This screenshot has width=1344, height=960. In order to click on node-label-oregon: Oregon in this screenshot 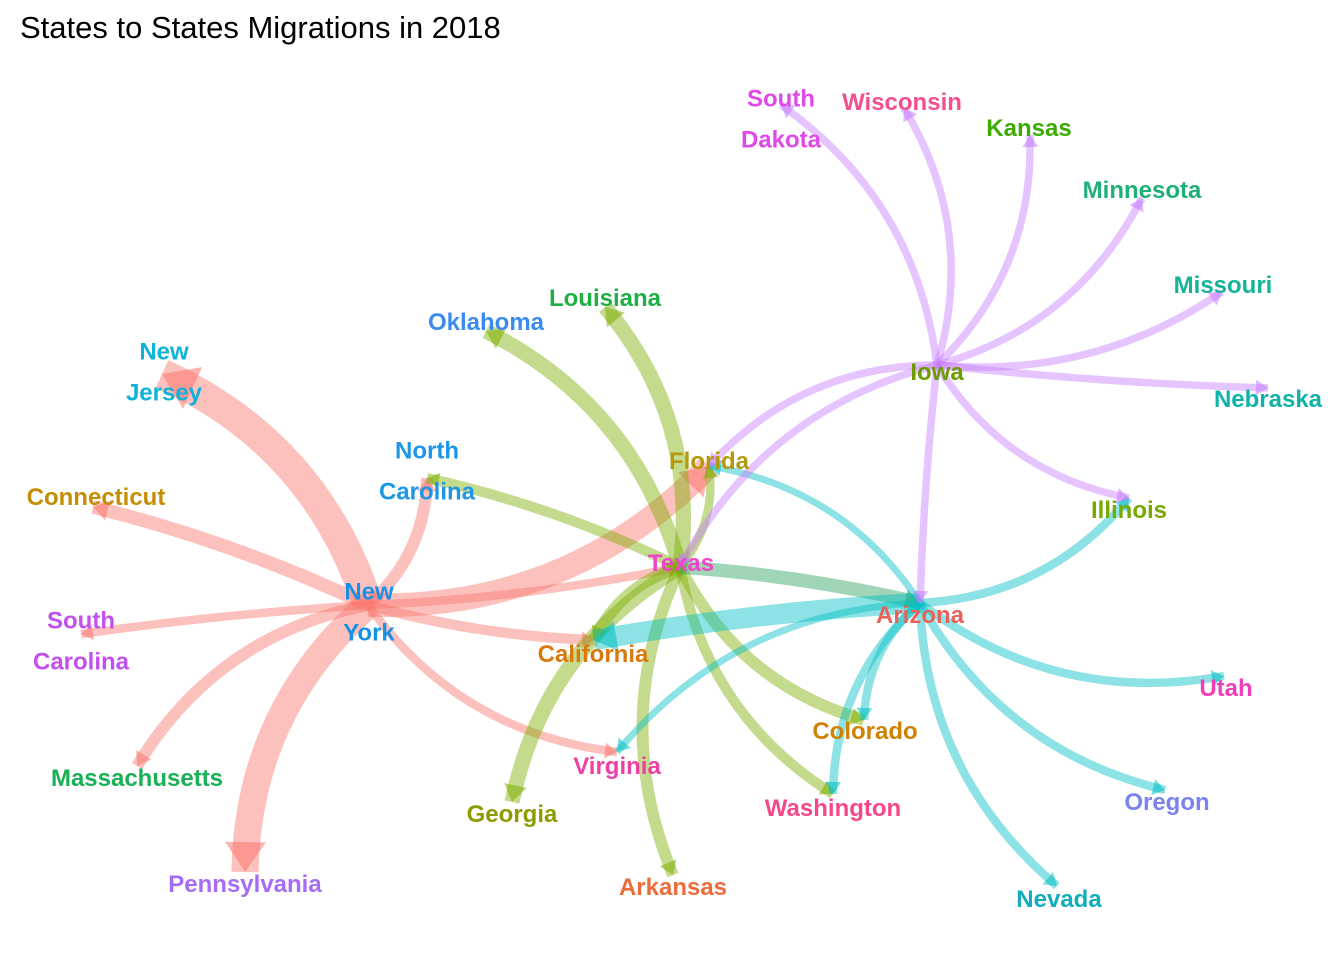, I will do `click(1166, 802)`.